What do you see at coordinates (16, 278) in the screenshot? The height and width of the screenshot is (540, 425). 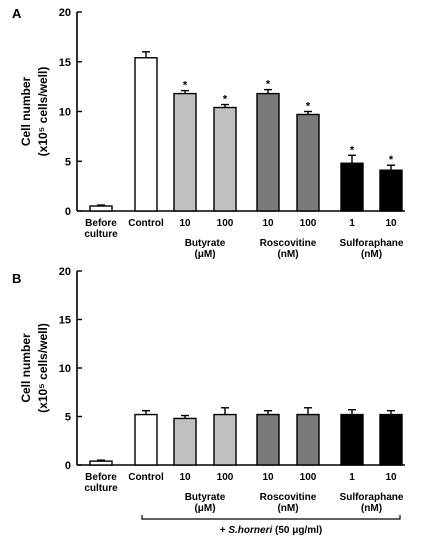 I see `panel-label: B` at bounding box center [16, 278].